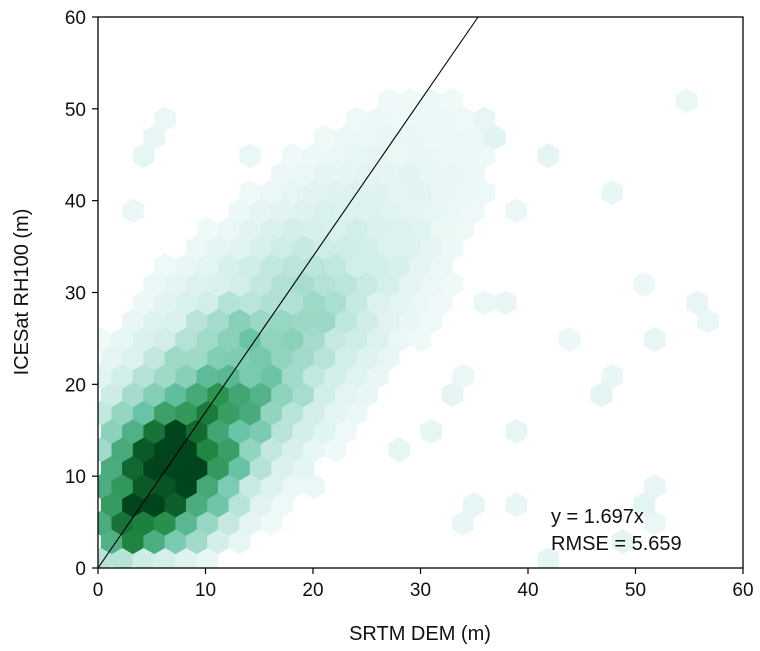 This screenshot has width=760, height=651. I want to click on x-tick-label: 60, so click(742, 590).